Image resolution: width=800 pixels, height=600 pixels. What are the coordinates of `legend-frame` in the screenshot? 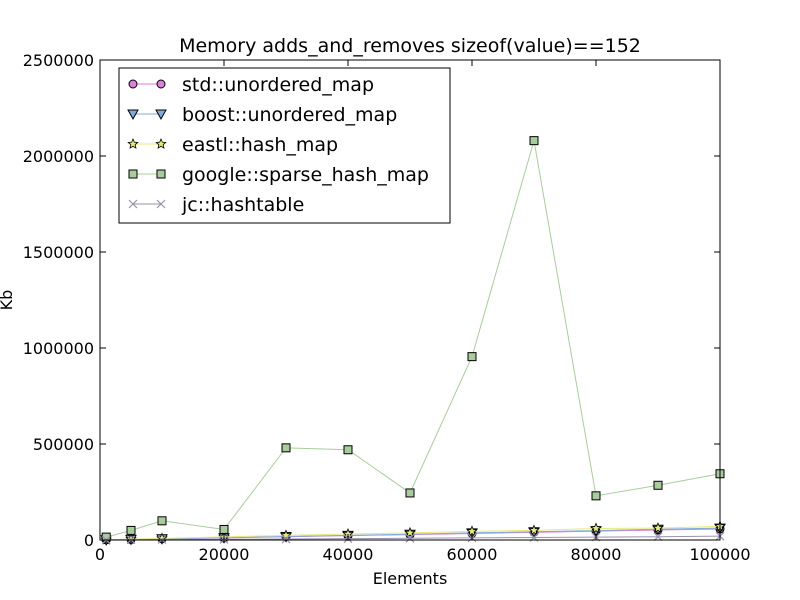 It's located at (284, 145).